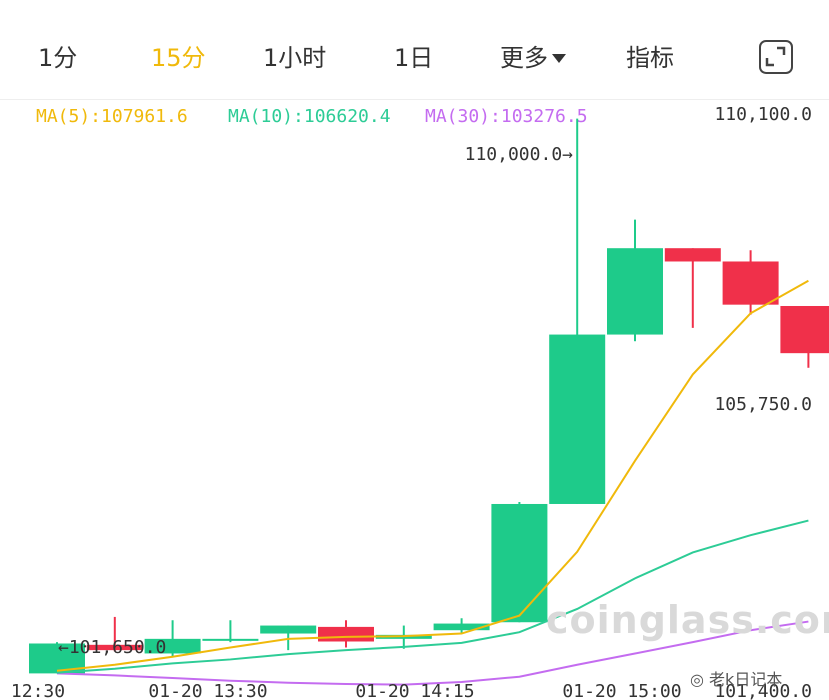 Image resolution: width=829 pixels, height=700 pixels. What do you see at coordinates (763, 114) in the screenshot?
I see `y-axis-label: 110,100.0` at bounding box center [763, 114].